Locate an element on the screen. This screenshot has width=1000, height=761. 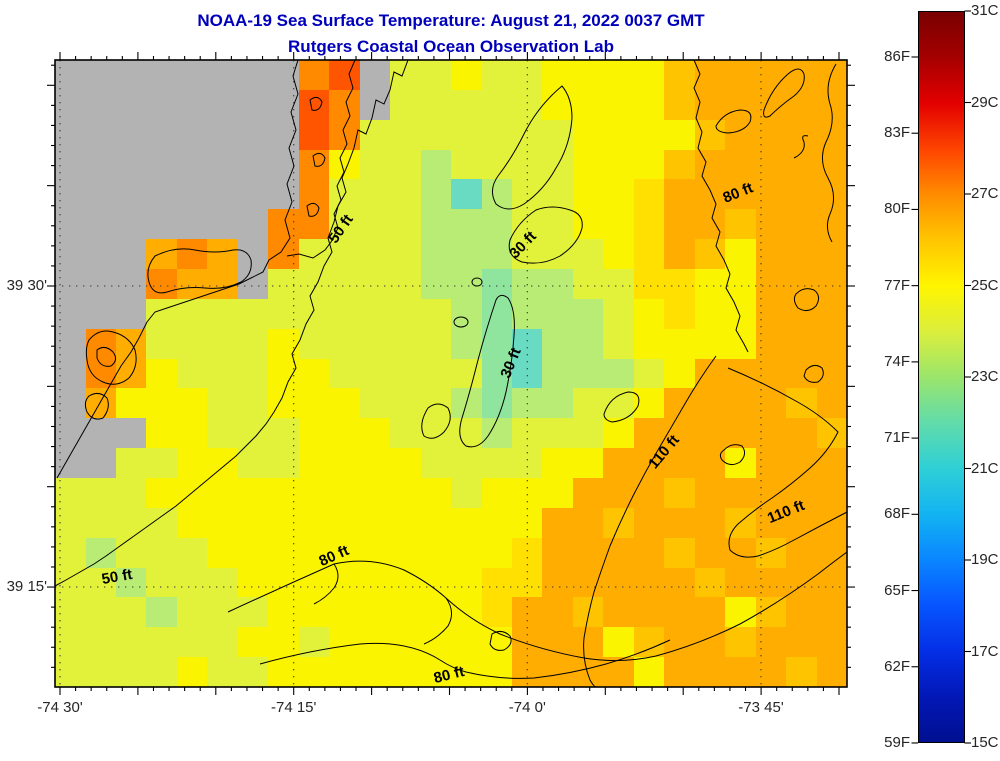
figure-subtitle: Rutgers Coastal Ocean Observation Lab is located at coordinates (451, 46).